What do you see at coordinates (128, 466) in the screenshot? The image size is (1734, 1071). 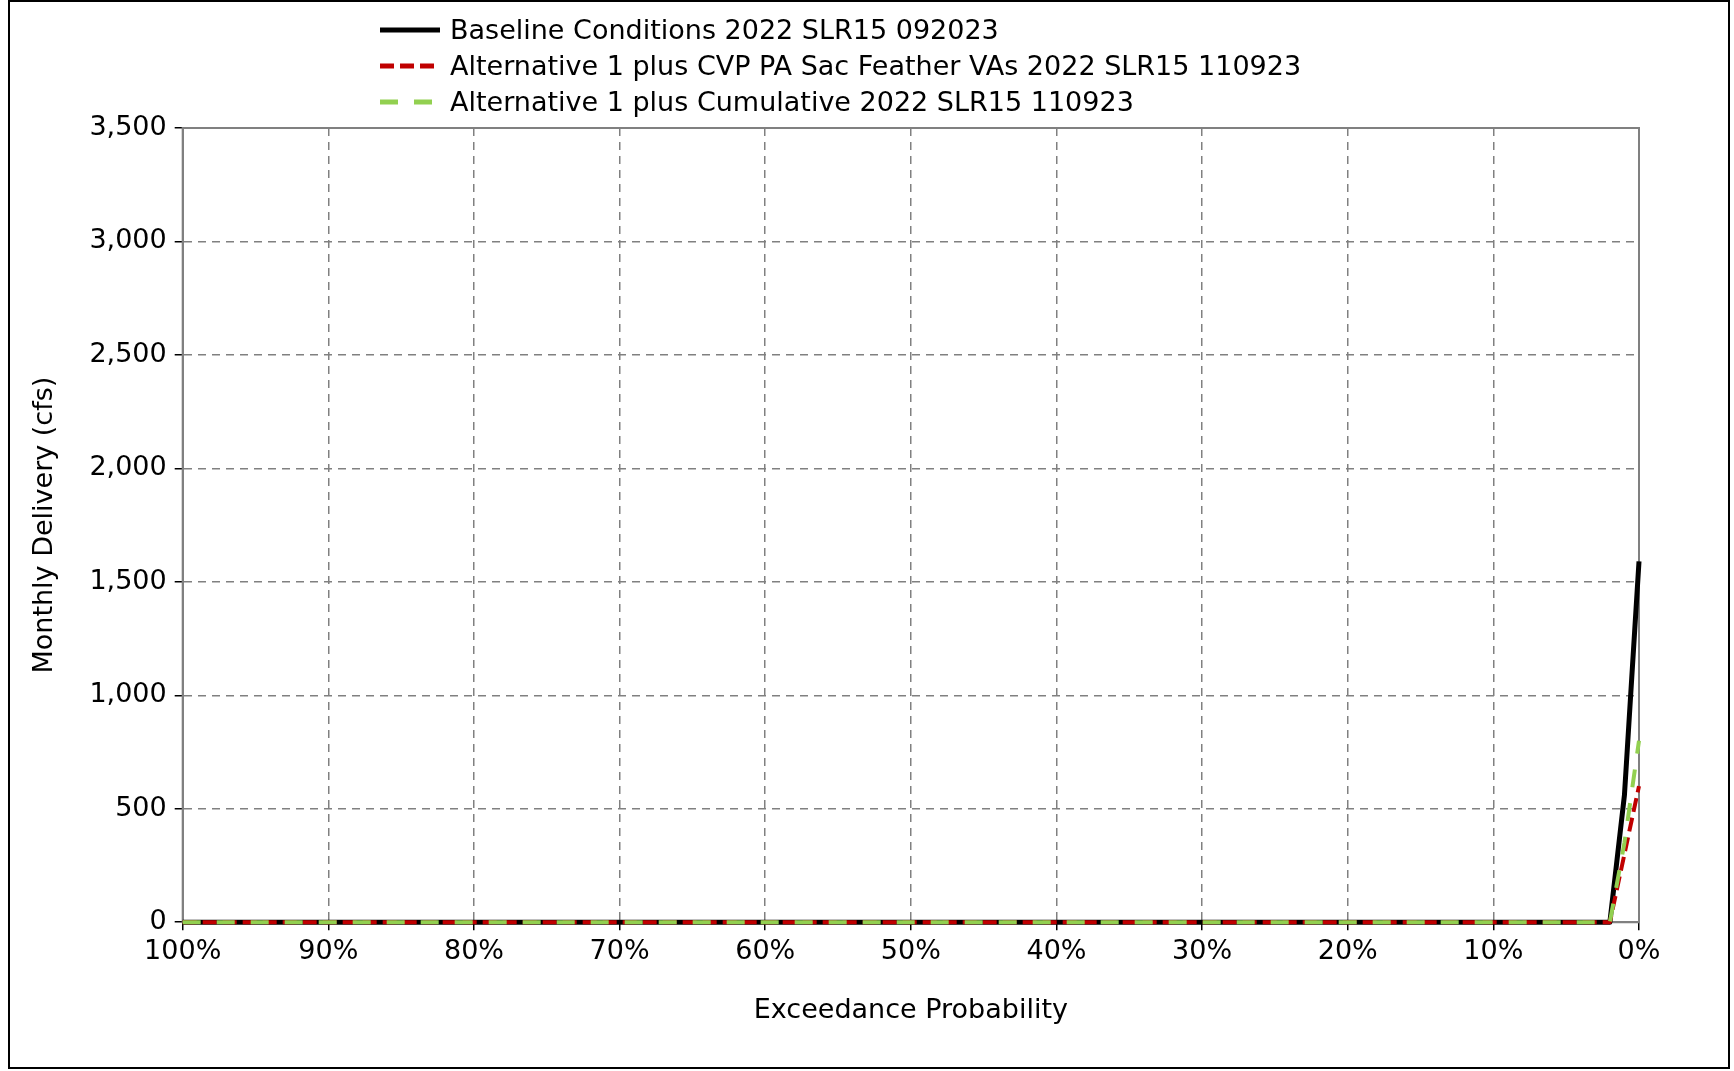 I see `y-tick-label: 2,000` at bounding box center [128, 466].